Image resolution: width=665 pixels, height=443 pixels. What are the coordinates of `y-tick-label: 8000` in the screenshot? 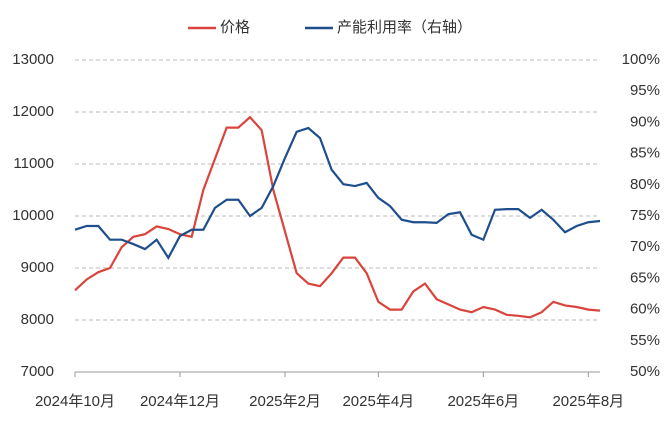 It's located at (37, 319).